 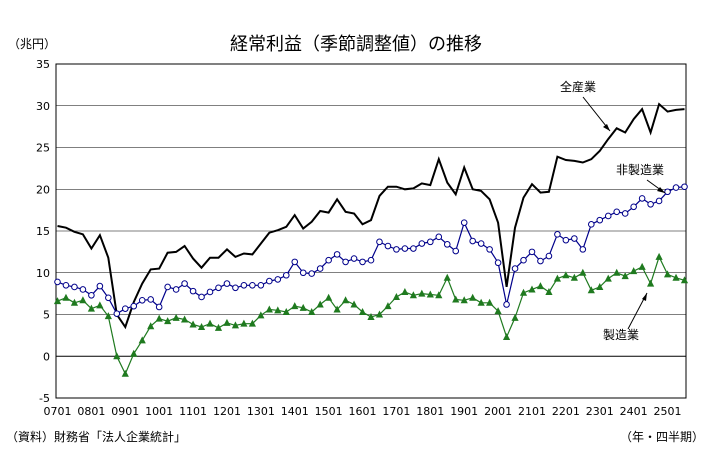 What do you see at coordinates (261, 411) in the screenshot?
I see `x-tick-label: 1301` at bounding box center [261, 411].